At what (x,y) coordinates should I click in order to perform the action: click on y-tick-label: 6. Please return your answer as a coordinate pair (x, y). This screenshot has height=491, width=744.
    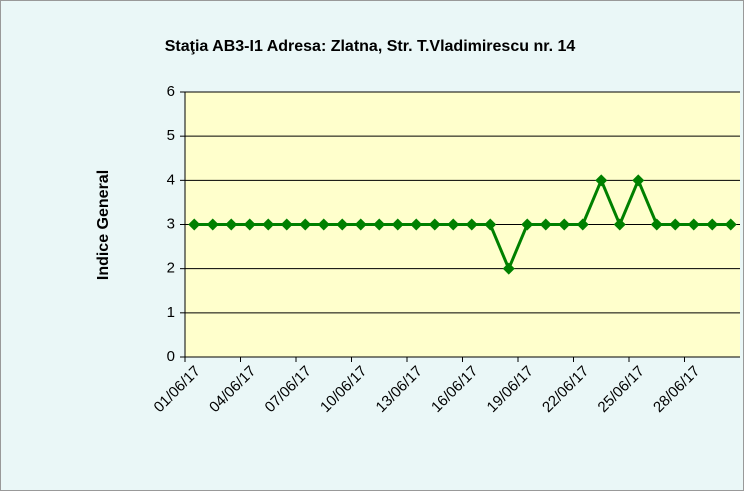
    Looking at the image, I should click on (171, 91).